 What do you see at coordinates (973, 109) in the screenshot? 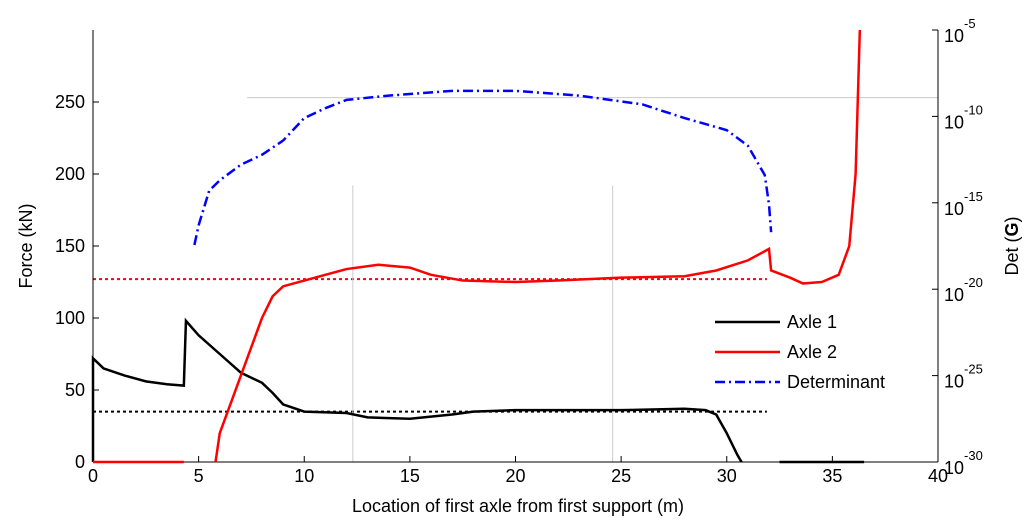
I see `tick-exponent: -10` at bounding box center [973, 109].